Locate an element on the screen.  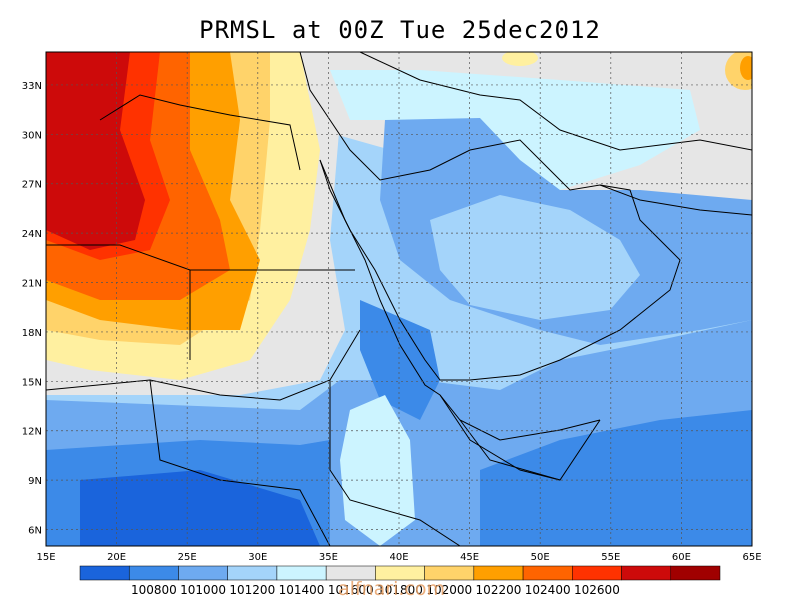
colorbar-label: 102600 is located at coordinates (597, 590).